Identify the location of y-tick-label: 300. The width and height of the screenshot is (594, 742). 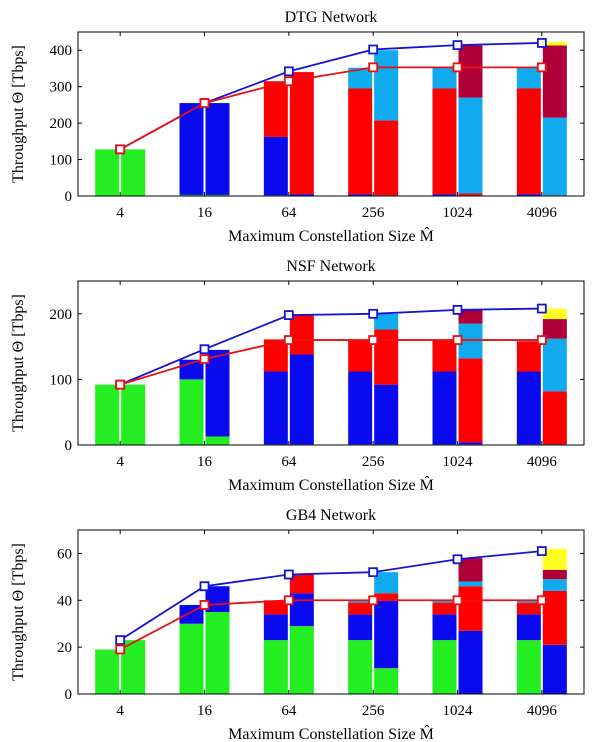
(61, 88).